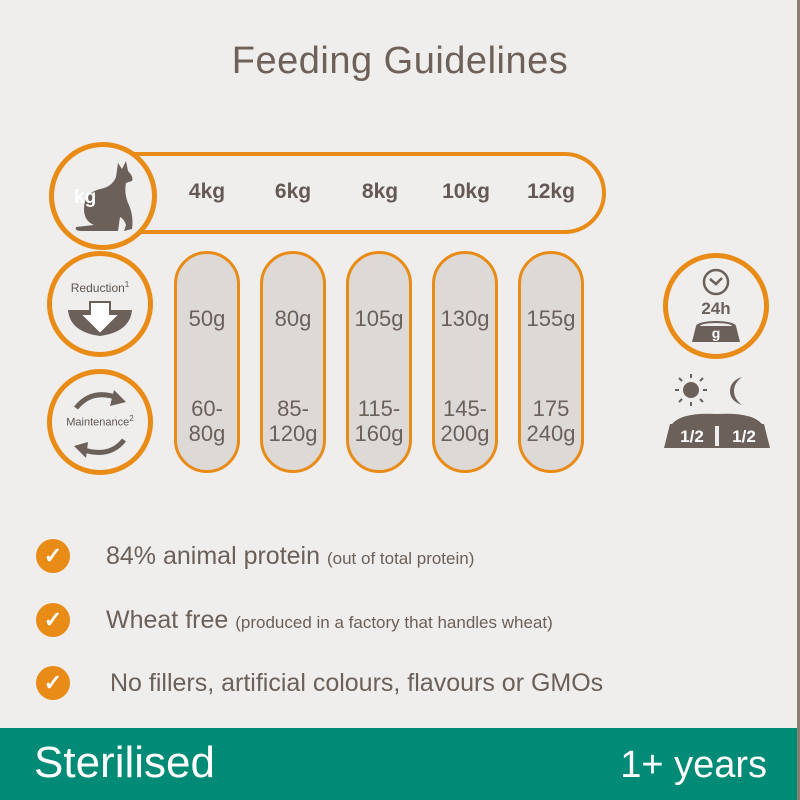 Image resolution: width=800 pixels, height=800 pixels. I want to click on down-arrow-icon, so click(100, 318).